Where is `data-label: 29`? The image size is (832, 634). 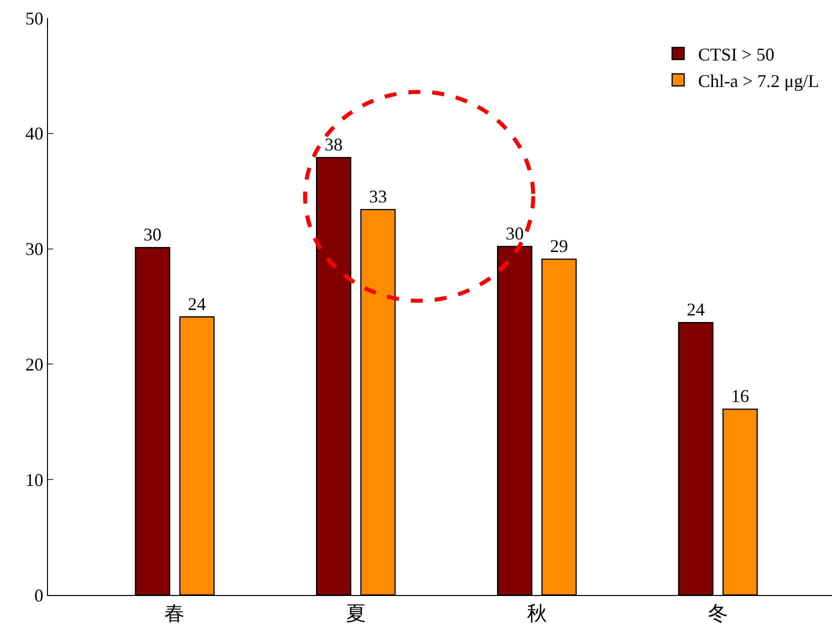 data-label: 29 is located at coordinates (559, 246).